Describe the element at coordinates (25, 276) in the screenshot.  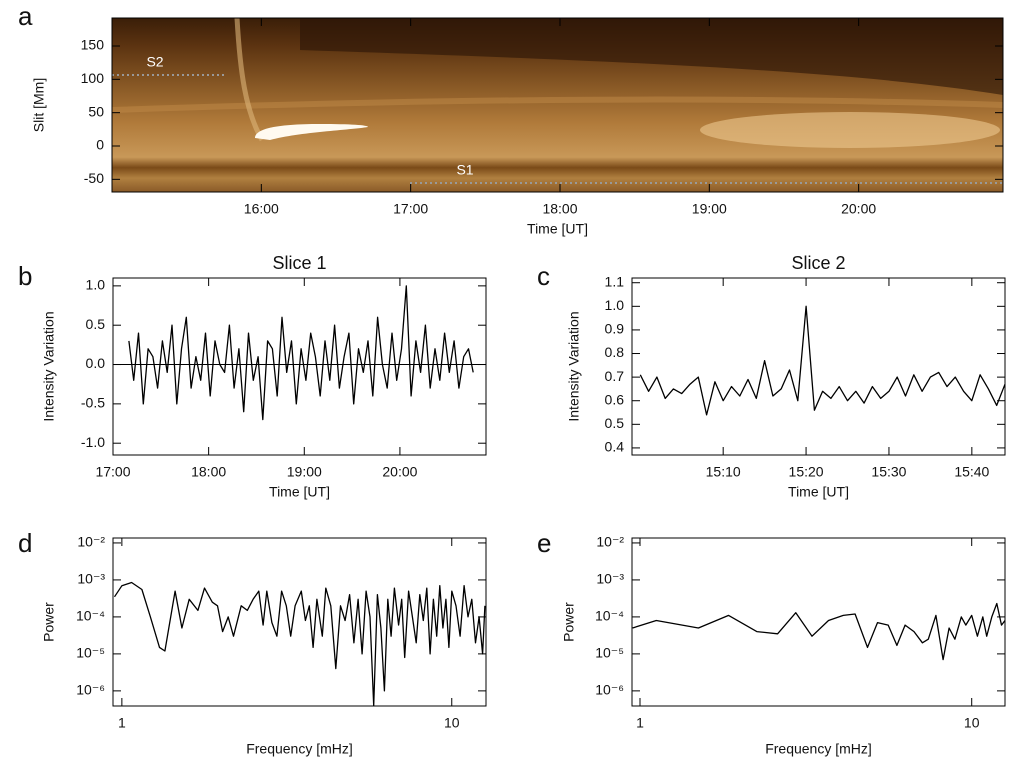
I see `panel-label: b` at that location.